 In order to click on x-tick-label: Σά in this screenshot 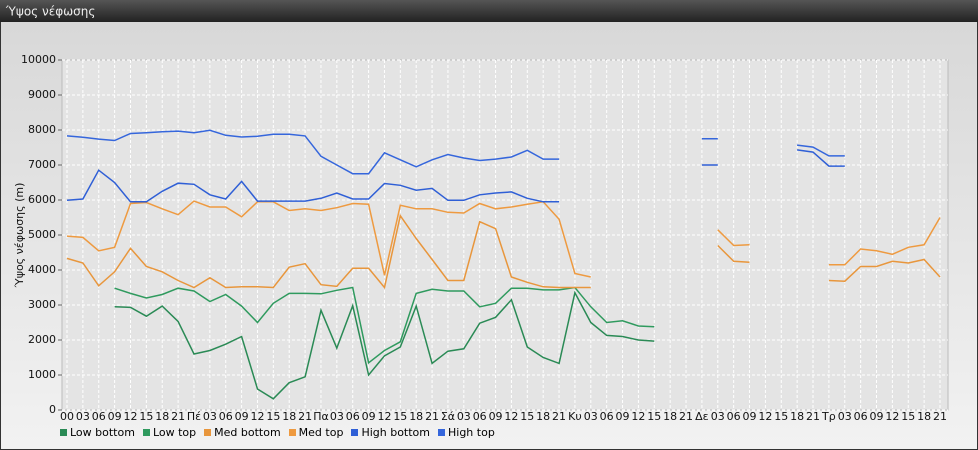, I will do `click(448, 416)`.